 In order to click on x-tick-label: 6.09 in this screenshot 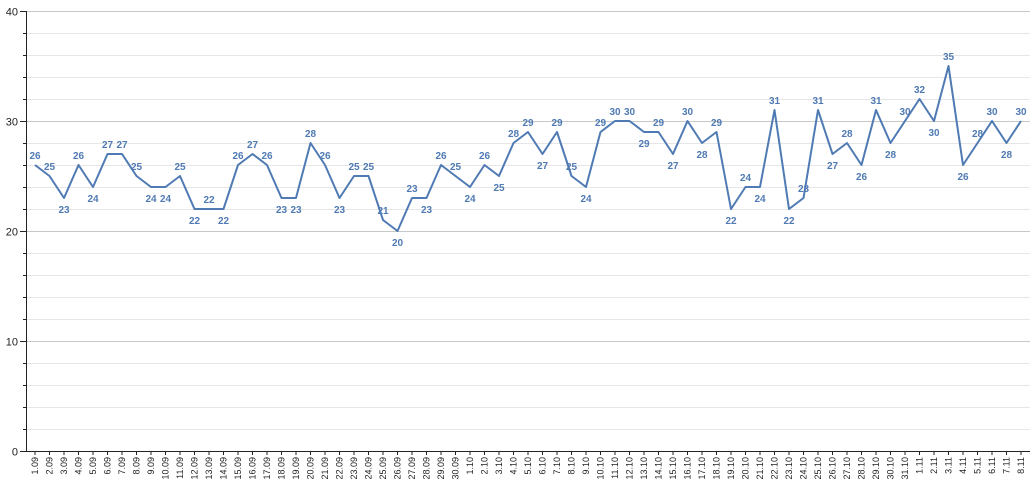, I will do `click(108, 466)`.